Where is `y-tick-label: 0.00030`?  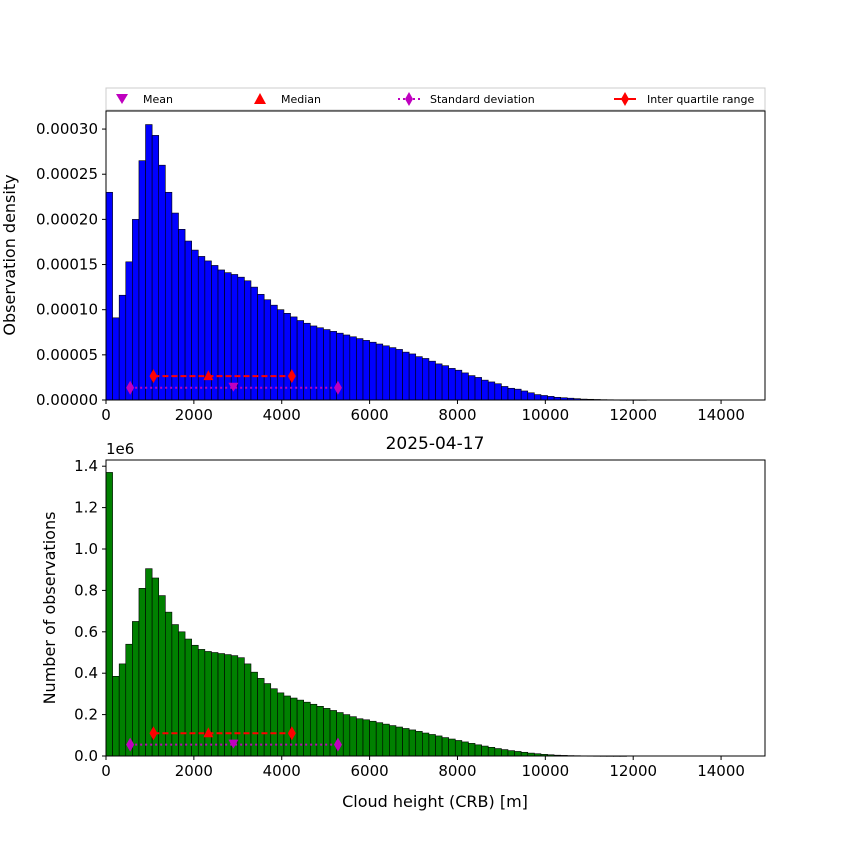 y-tick-label: 0.00030 is located at coordinates (67, 129).